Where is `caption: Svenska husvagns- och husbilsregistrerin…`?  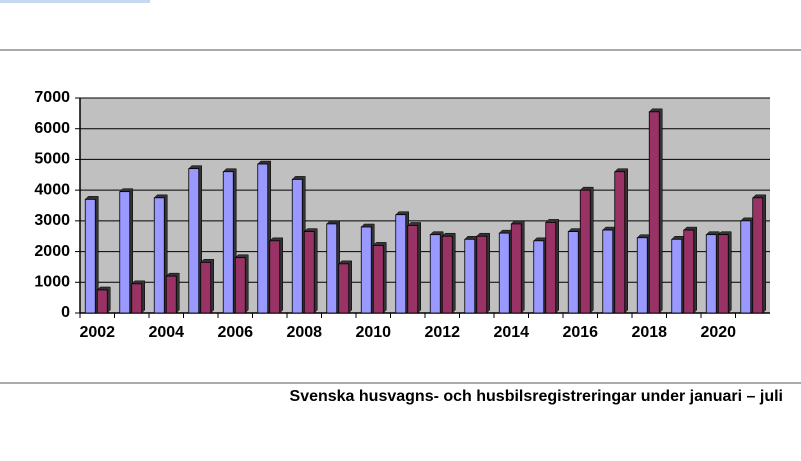
caption: Svenska husvagns- och husbilsregistrerin… is located at coordinates (536, 396).